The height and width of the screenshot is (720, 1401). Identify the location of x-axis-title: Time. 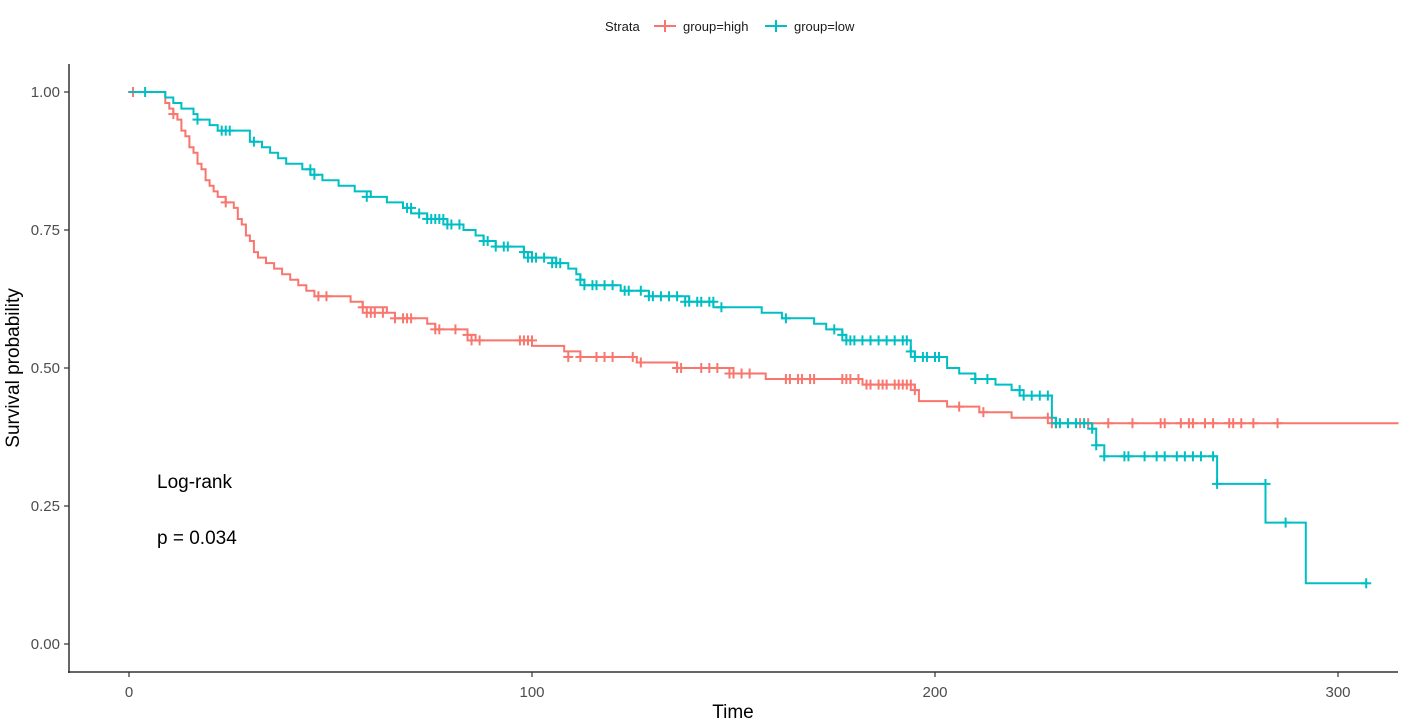
(733, 711).